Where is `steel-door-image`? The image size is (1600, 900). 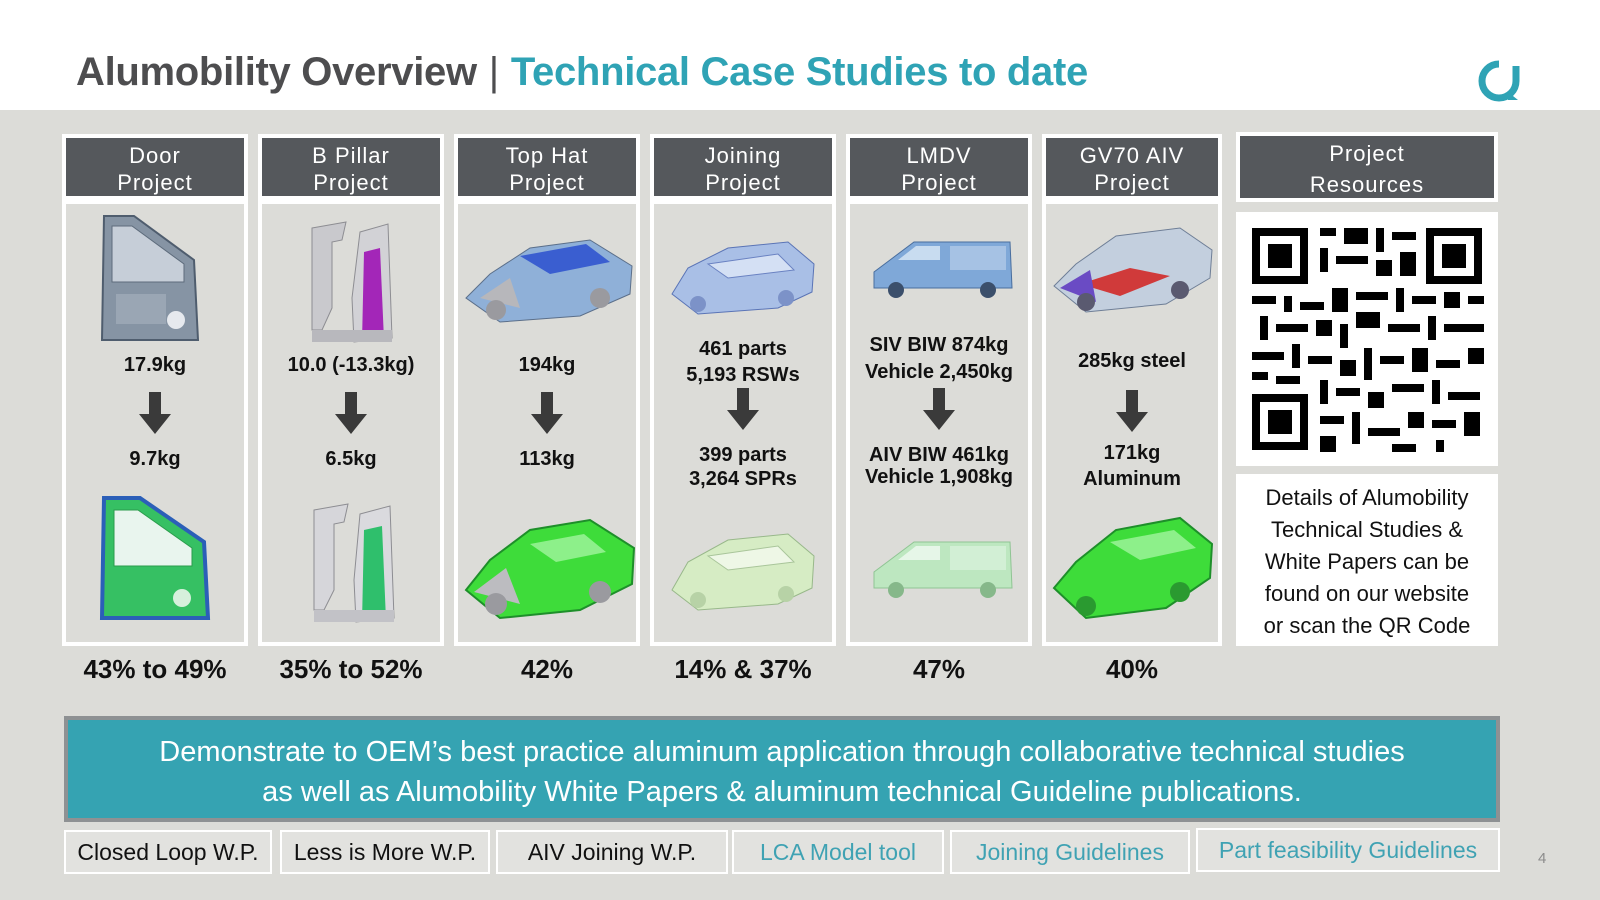
steel-door-image is located at coordinates (150, 278).